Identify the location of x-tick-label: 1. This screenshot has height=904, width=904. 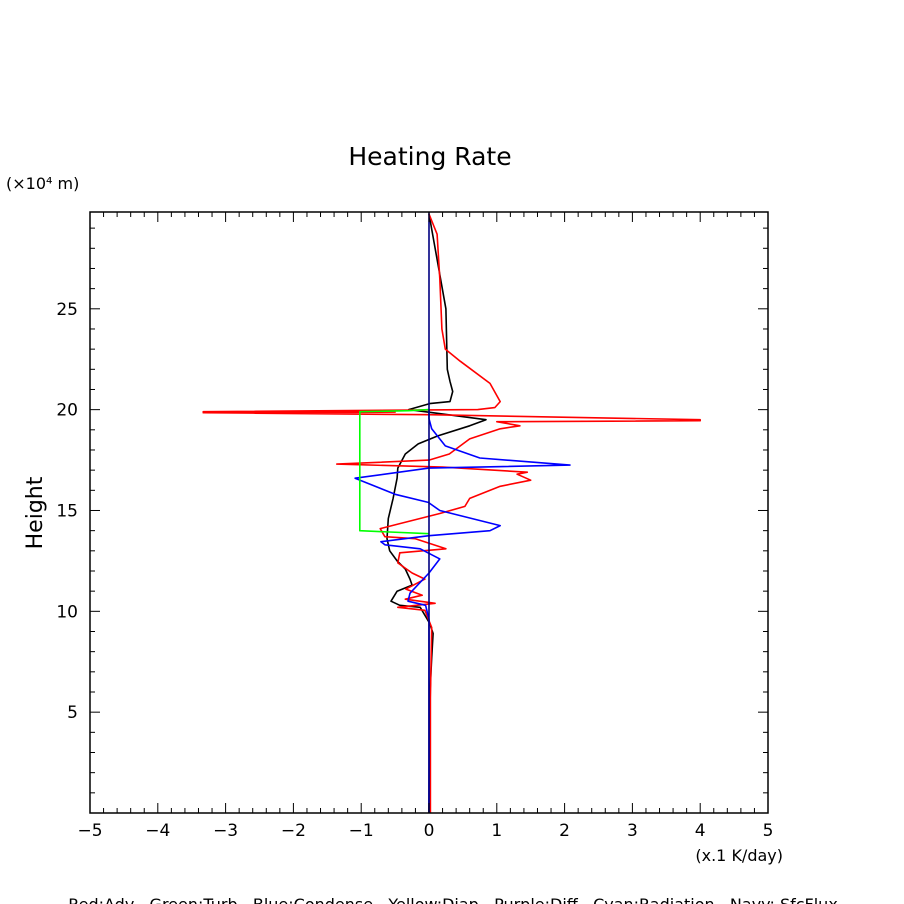
(496, 831).